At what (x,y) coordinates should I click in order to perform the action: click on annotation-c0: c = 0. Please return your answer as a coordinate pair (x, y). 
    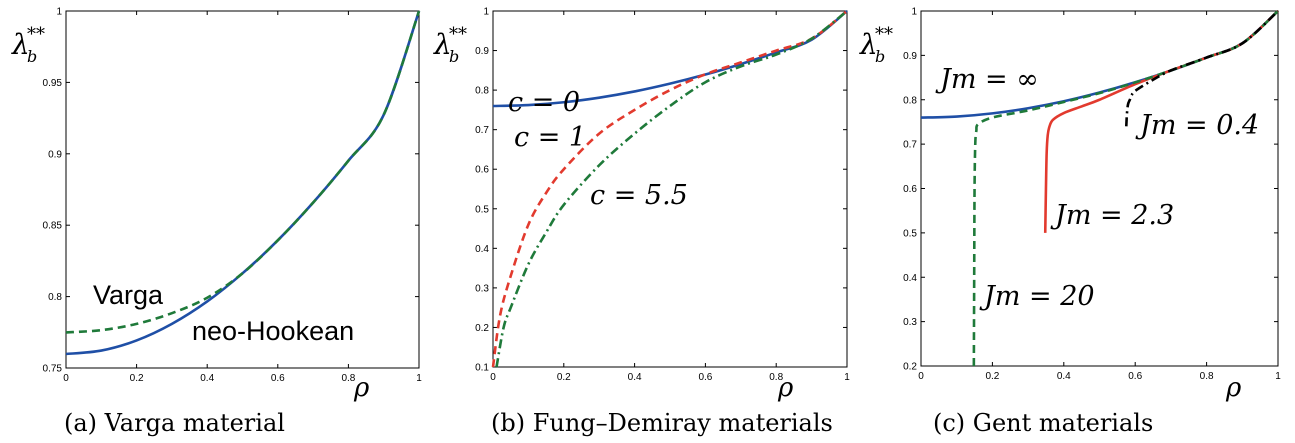
    Looking at the image, I should click on (544, 102).